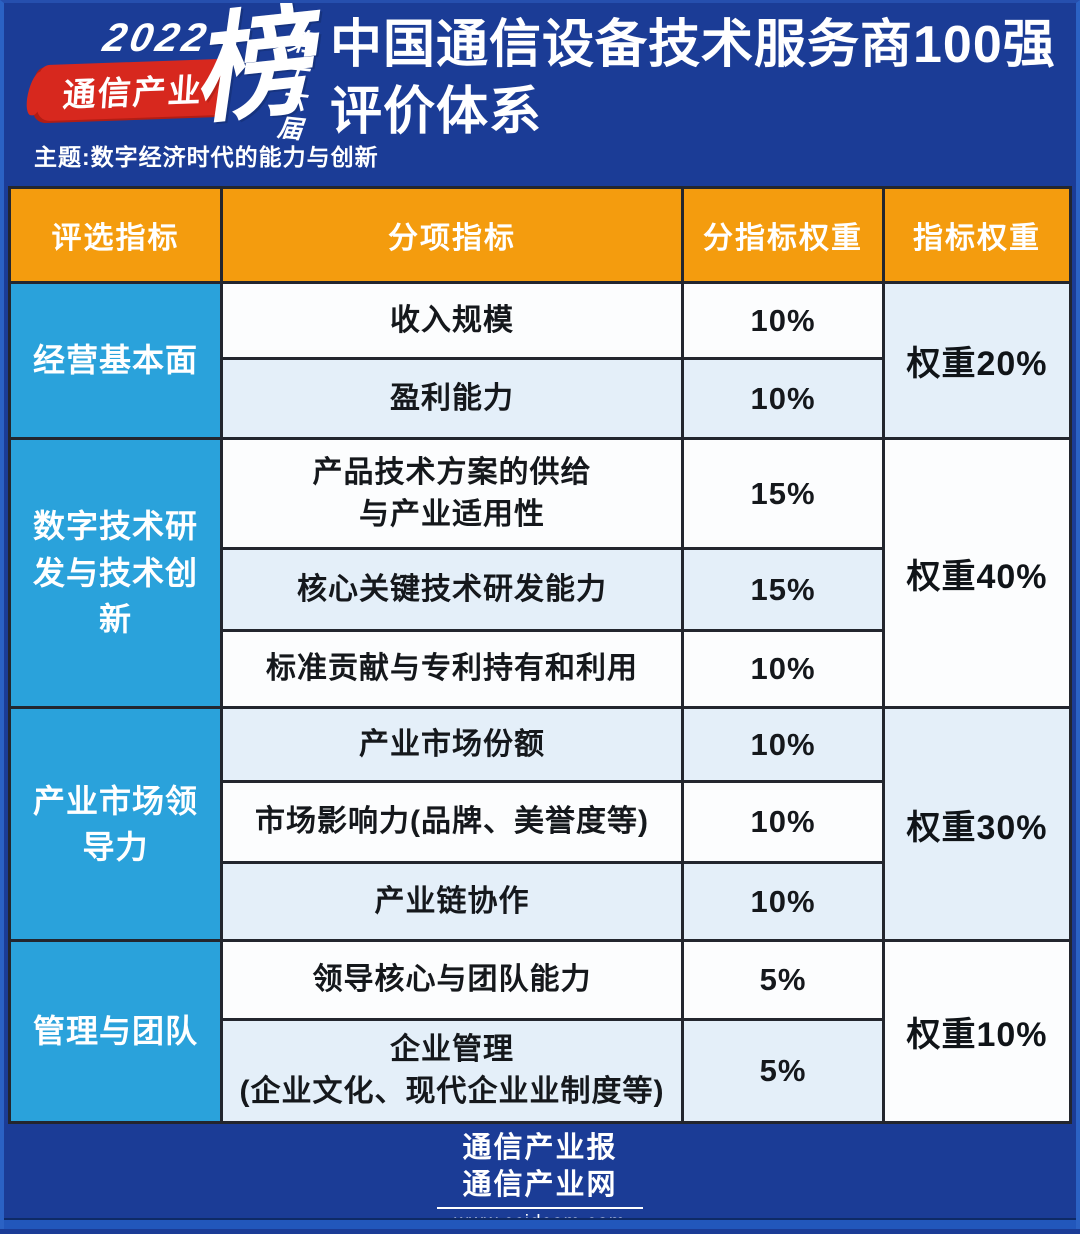 This screenshot has height=1234, width=1080. I want to click on row-label: 产业市场份额, so click(452, 744).